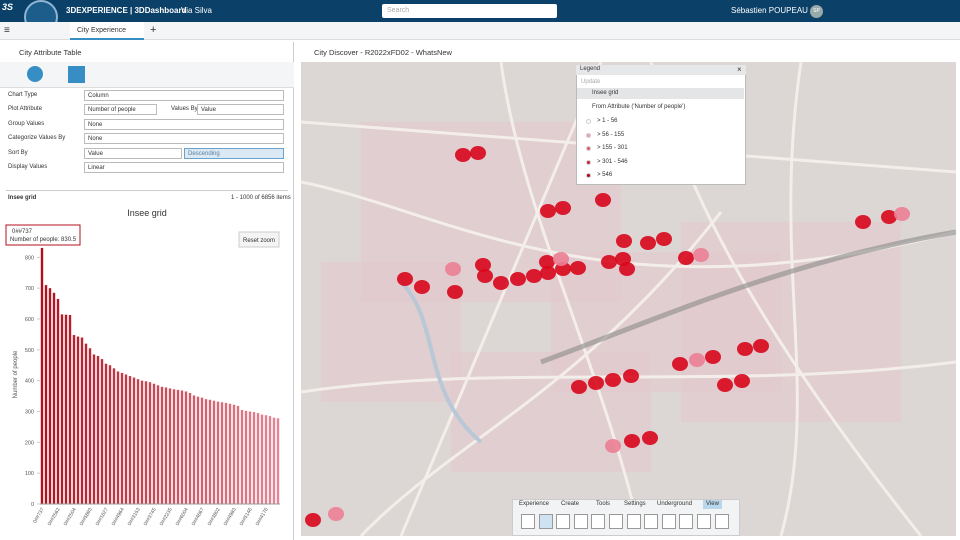 The height and width of the screenshot is (540, 960). I want to click on toolbar-tab: Settings, so click(635, 504).